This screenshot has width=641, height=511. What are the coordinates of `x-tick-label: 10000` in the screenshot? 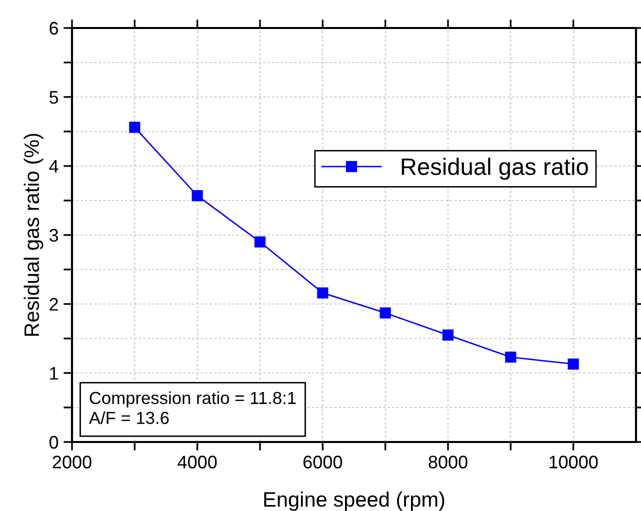 It's located at (574, 462).